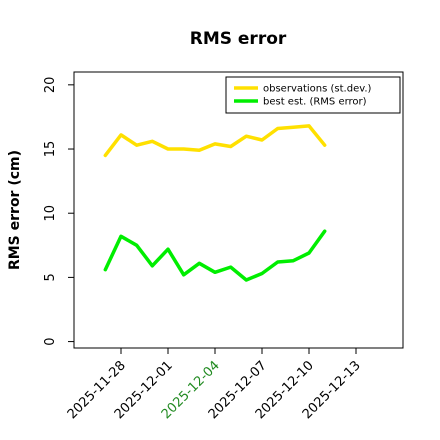  Describe the element at coordinates (238, 39) in the screenshot. I see `chart-title: RMS error` at that location.